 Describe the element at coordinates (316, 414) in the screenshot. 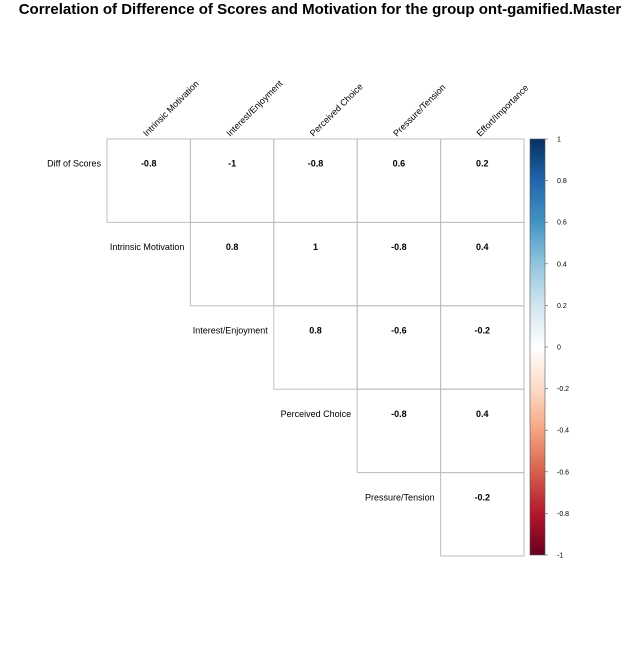

I see `row-label: Perceived Choice` at that location.